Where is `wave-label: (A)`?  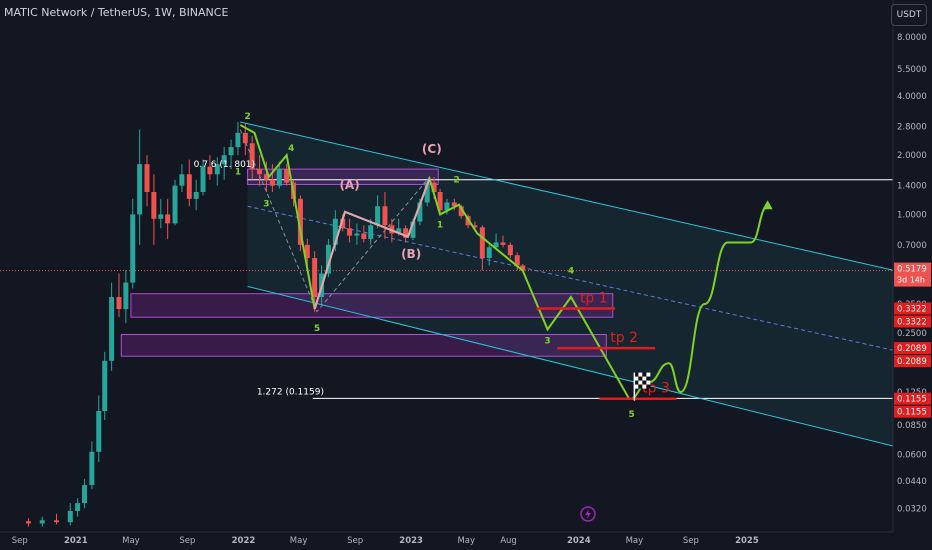 wave-label: (A) is located at coordinates (349, 185).